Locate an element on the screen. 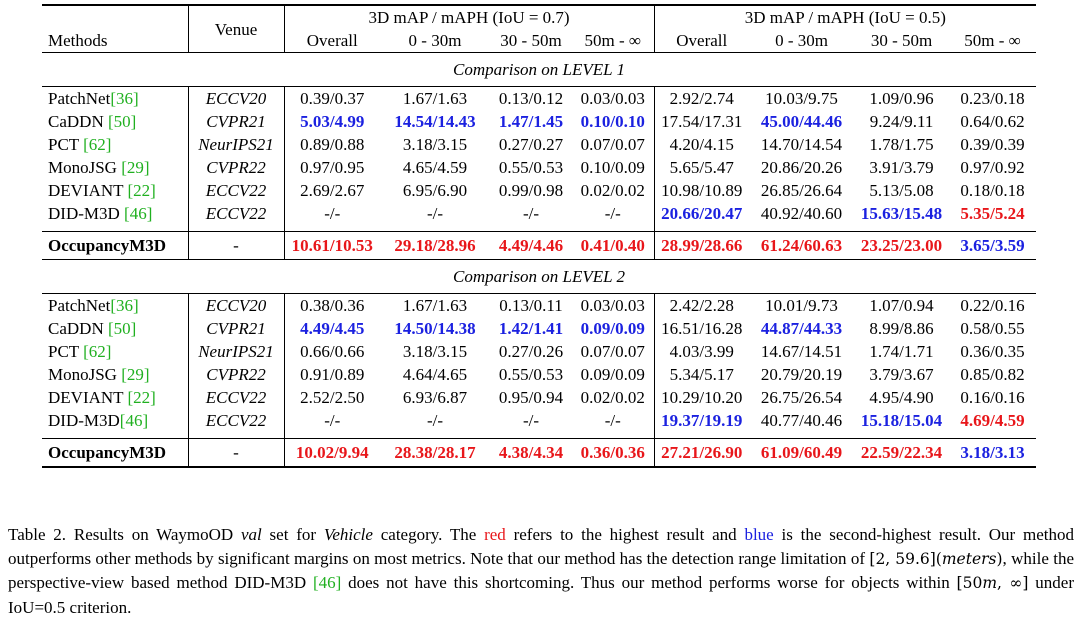  value-cell: 10.61/10.53 is located at coordinates (331, 245).